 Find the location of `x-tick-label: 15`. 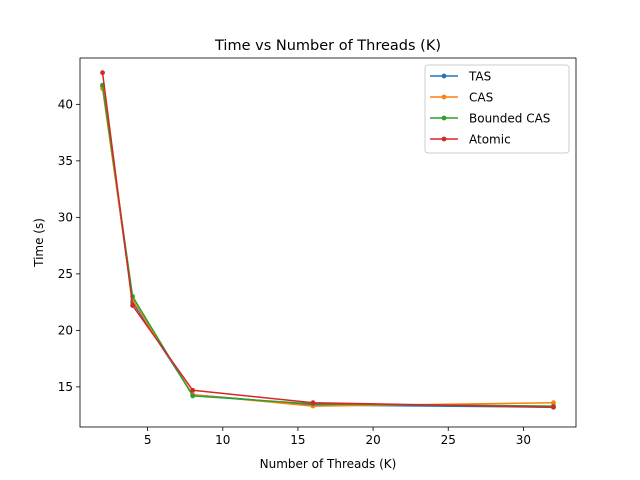

x-tick-label: 15 is located at coordinates (297, 440).